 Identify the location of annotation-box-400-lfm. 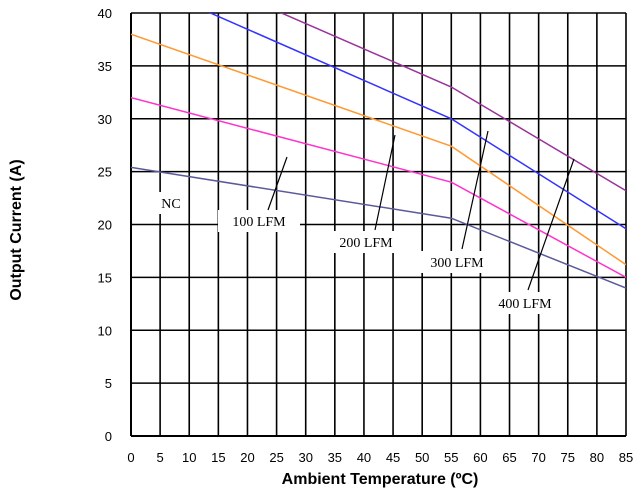
(525, 303).